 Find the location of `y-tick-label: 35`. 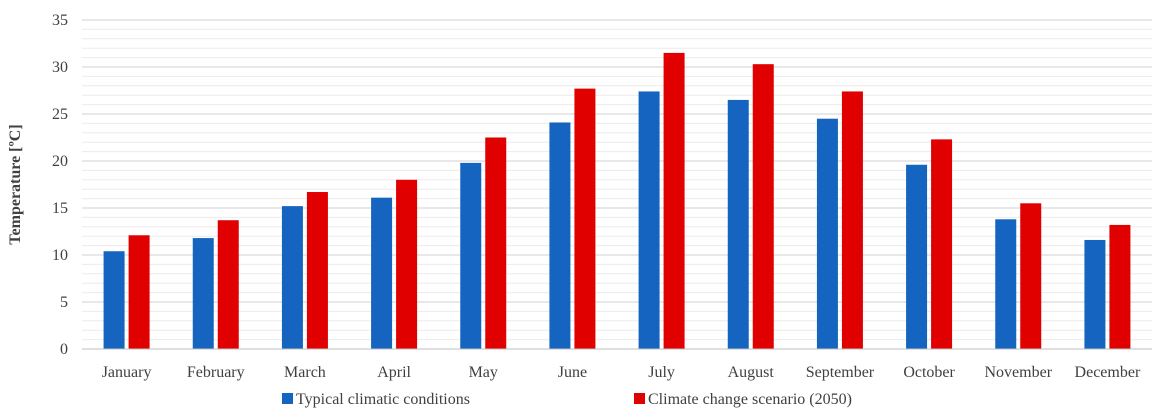

y-tick-label: 35 is located at coordinates (60, 20).